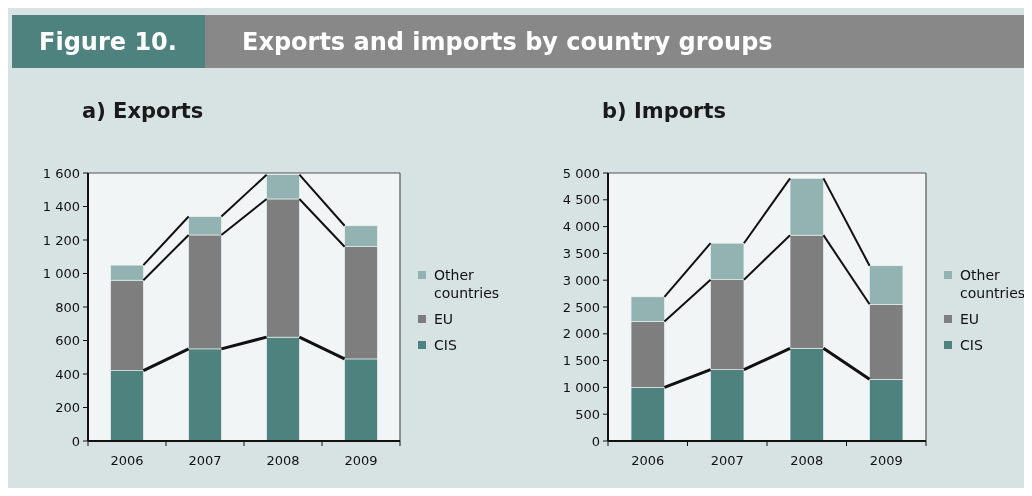  Describe the element at coordinates (581, 227) in the screenshot. I see `y-tick-label: 4 000` at that location.